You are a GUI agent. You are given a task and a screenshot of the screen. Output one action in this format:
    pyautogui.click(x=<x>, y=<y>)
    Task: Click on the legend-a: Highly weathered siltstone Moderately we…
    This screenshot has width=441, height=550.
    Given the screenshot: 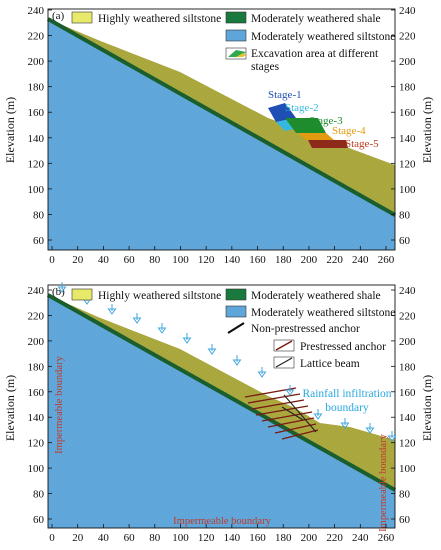 What is the action you would take?
    pyautogui.click(x=233, y=42)
    